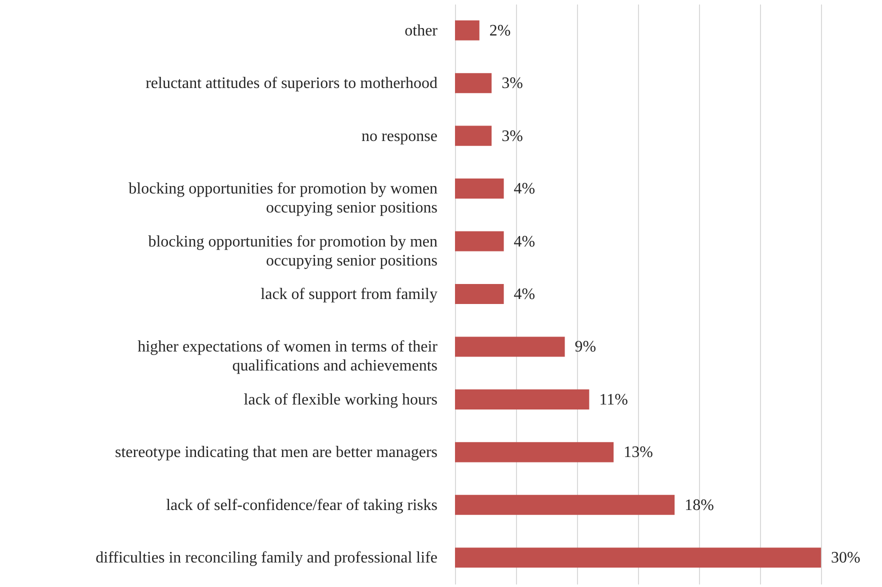 The width and height of the screenshot is (882, 587). What do you see at coordinates (293, 251) in the screenshot?
I see `y-tick-label: blocking opportunities for promotion by men occupying senior positions` at bounding box center [293, 251].